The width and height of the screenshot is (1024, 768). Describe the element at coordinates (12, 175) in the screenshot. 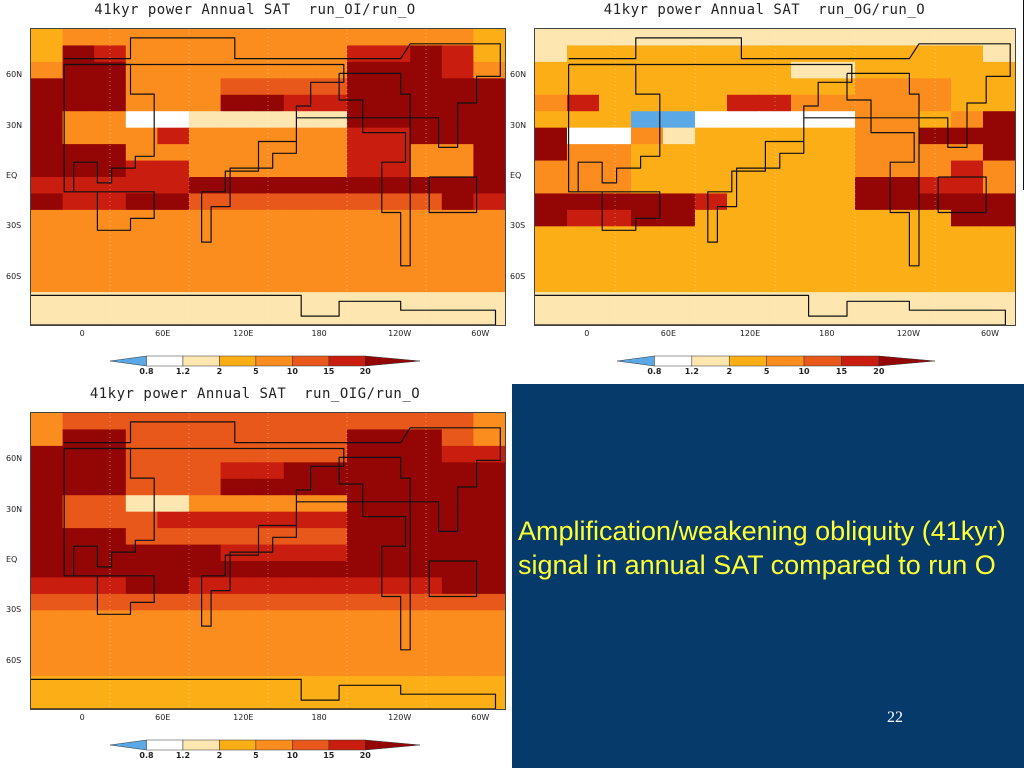

I see `lat-tick-label: EQ` at that location.